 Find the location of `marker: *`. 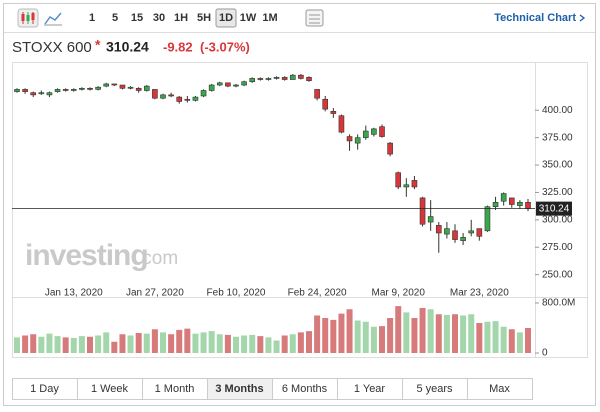

marker: * is located at coordinates (98, 45).